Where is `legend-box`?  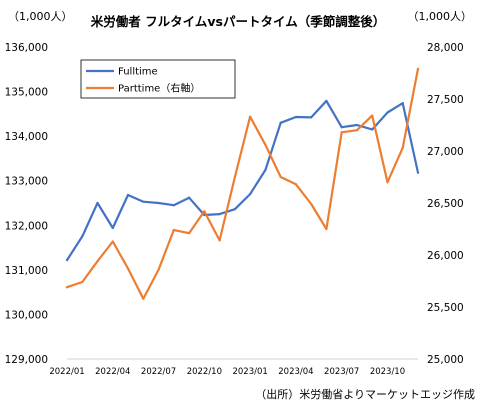
legend-box is located at coordinates (158, 79).